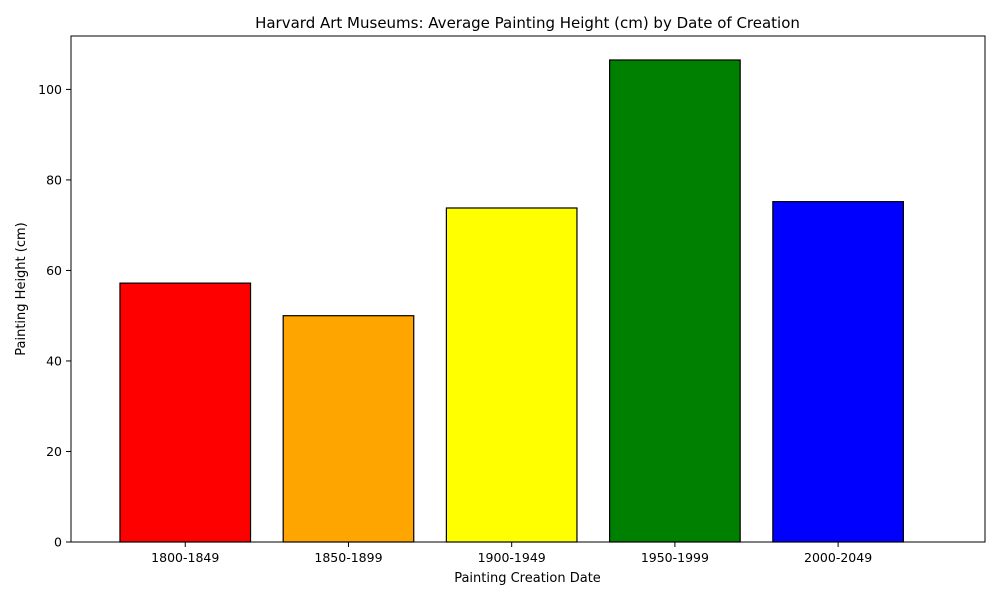 The image size is (1000, 604). I want to click on bar-1950-1999, so click(675, 301).